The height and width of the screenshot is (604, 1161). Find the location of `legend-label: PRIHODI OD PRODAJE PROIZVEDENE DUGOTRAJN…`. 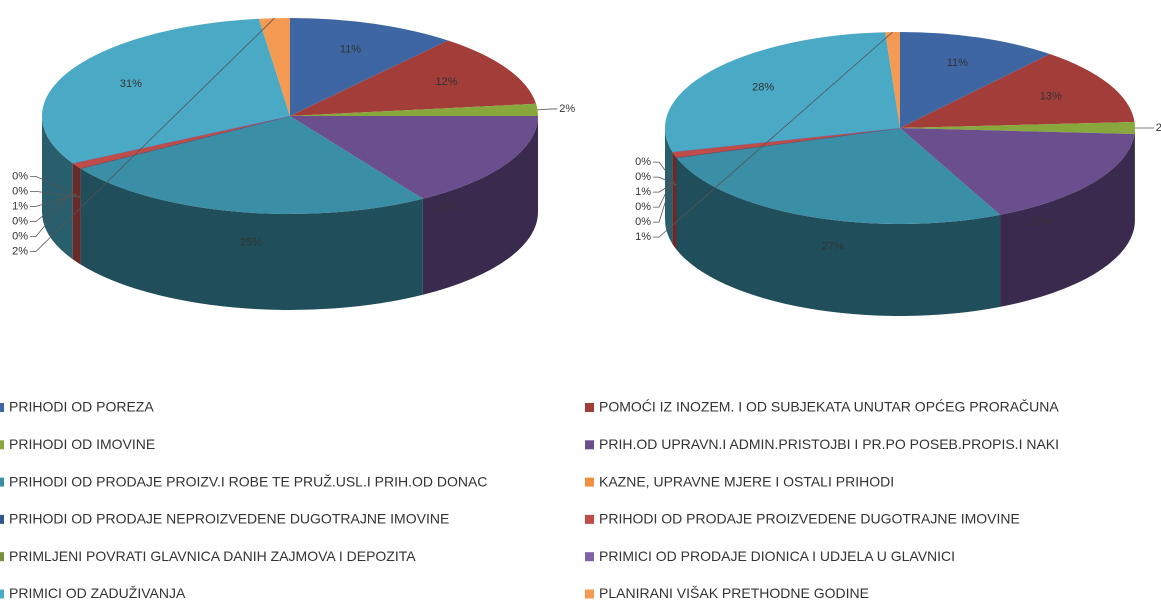

legend-label: PRIHODI OD PRODAJE PROIZVEDENE DUGOTRAJN… is located at coordinates (809, 519).